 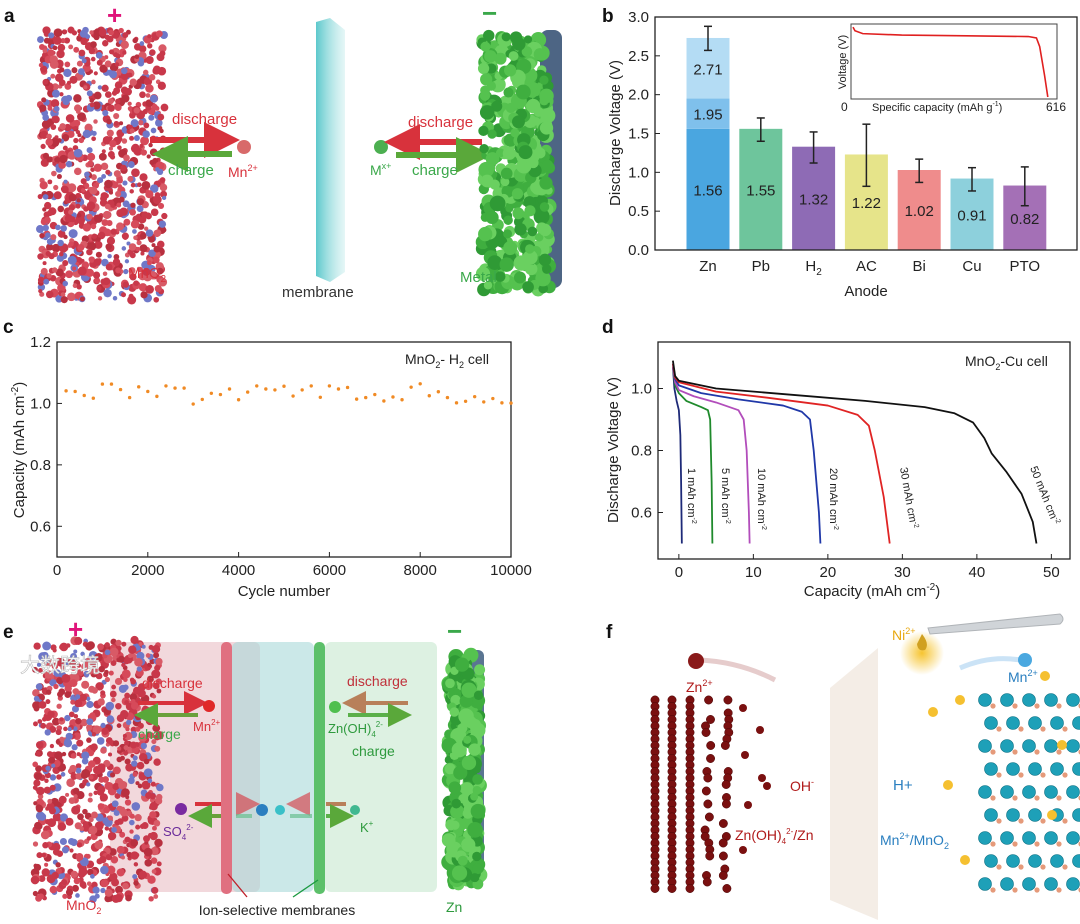 I want to click on x-tick-label: 30, so click(x=902, y=572).